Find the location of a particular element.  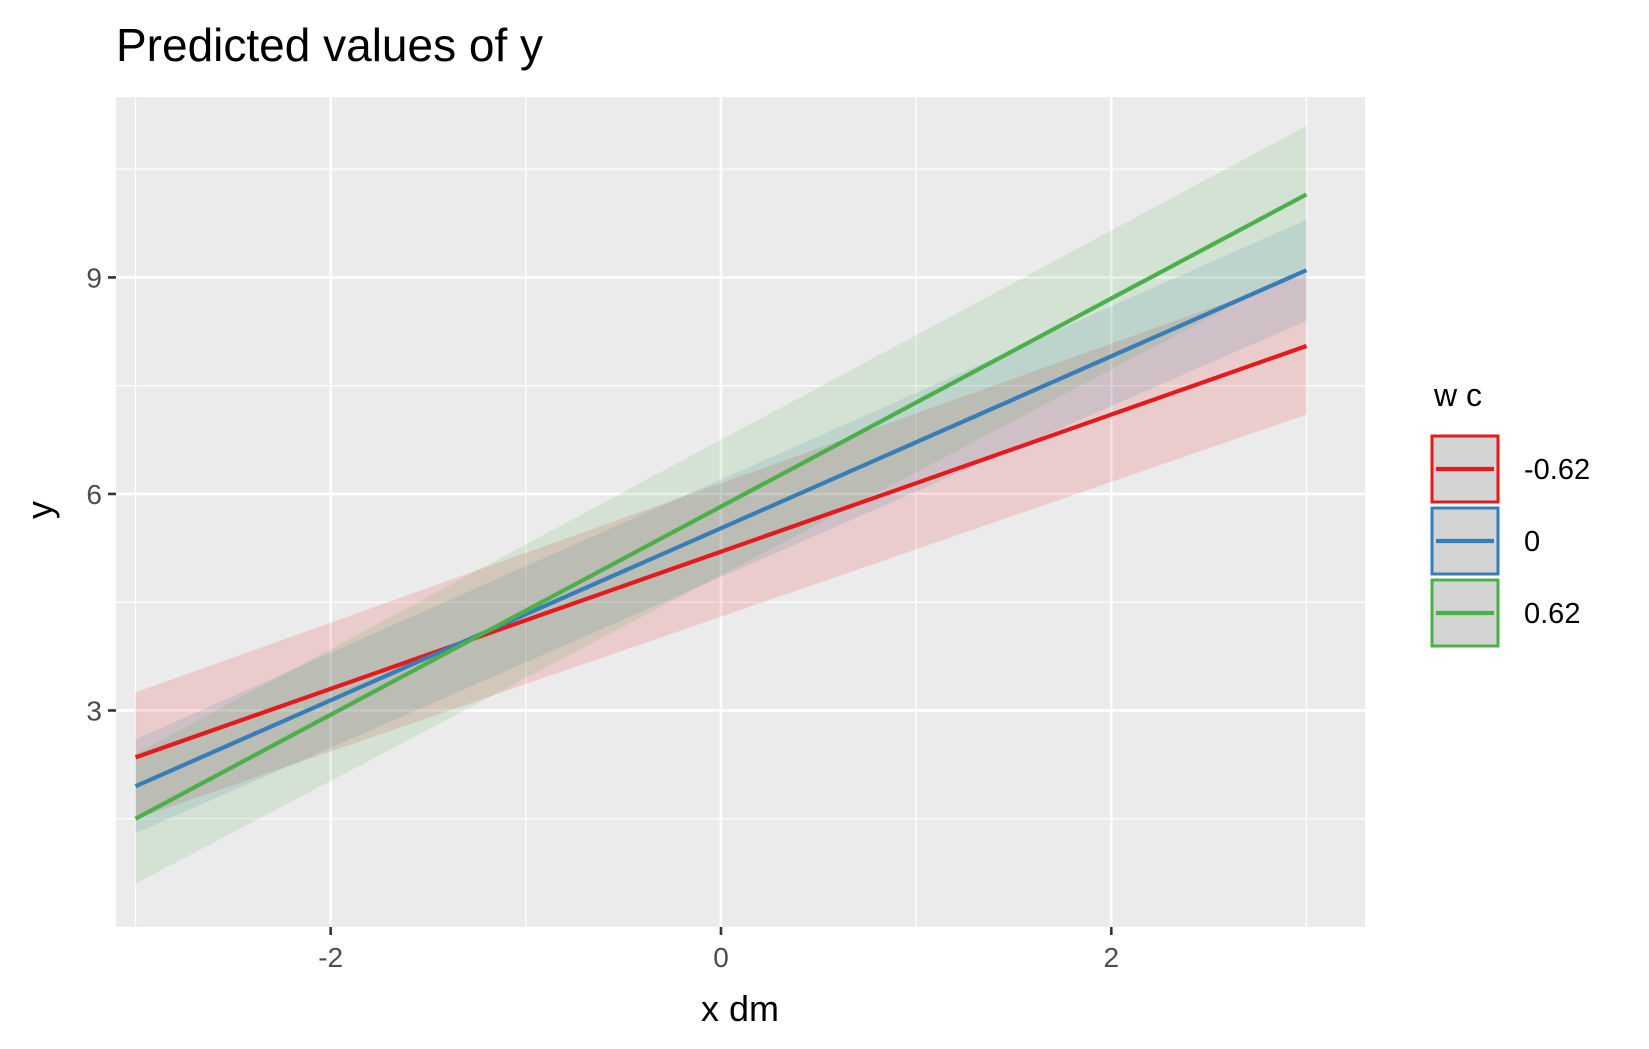

x-axis: -2 0 2 is located at coordinates (718, 950).